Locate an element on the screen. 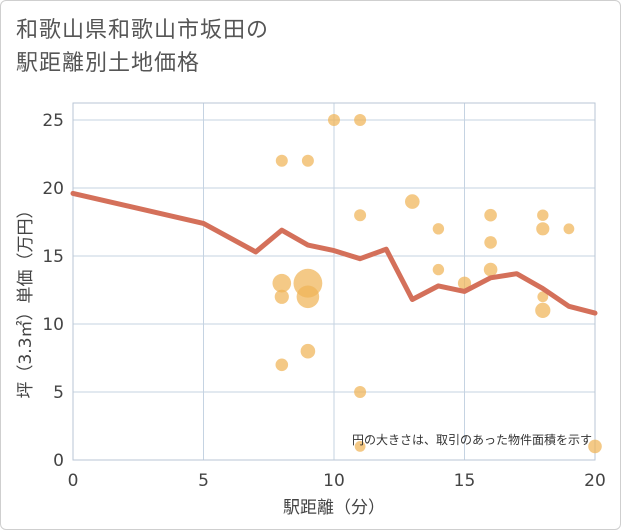 This screenshot has height=530, width=621. chart-title-line-2: 駅距離別土地価格 is located at coordinates (108, 63).